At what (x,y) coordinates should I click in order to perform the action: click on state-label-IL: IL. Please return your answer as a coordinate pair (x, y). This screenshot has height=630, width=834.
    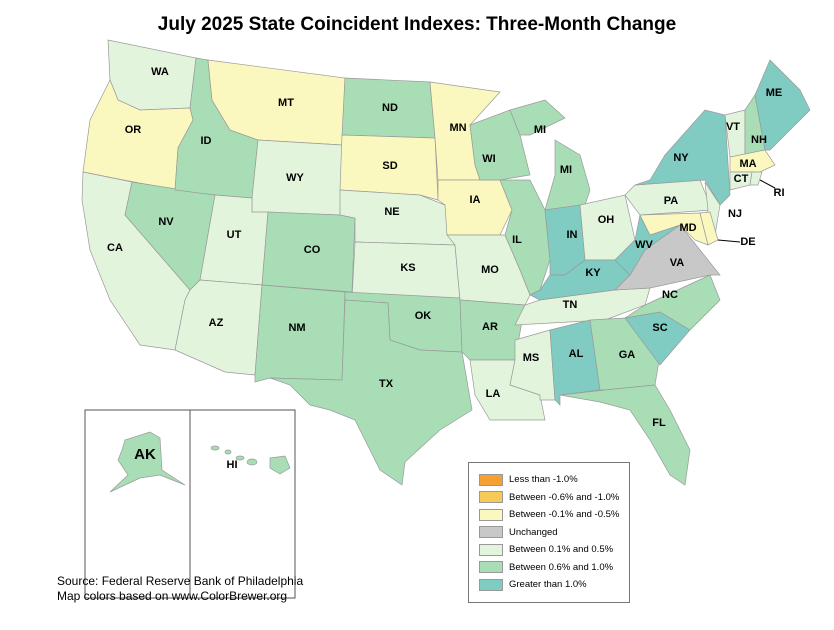
    Looking at the image, I should click on (517, 240).